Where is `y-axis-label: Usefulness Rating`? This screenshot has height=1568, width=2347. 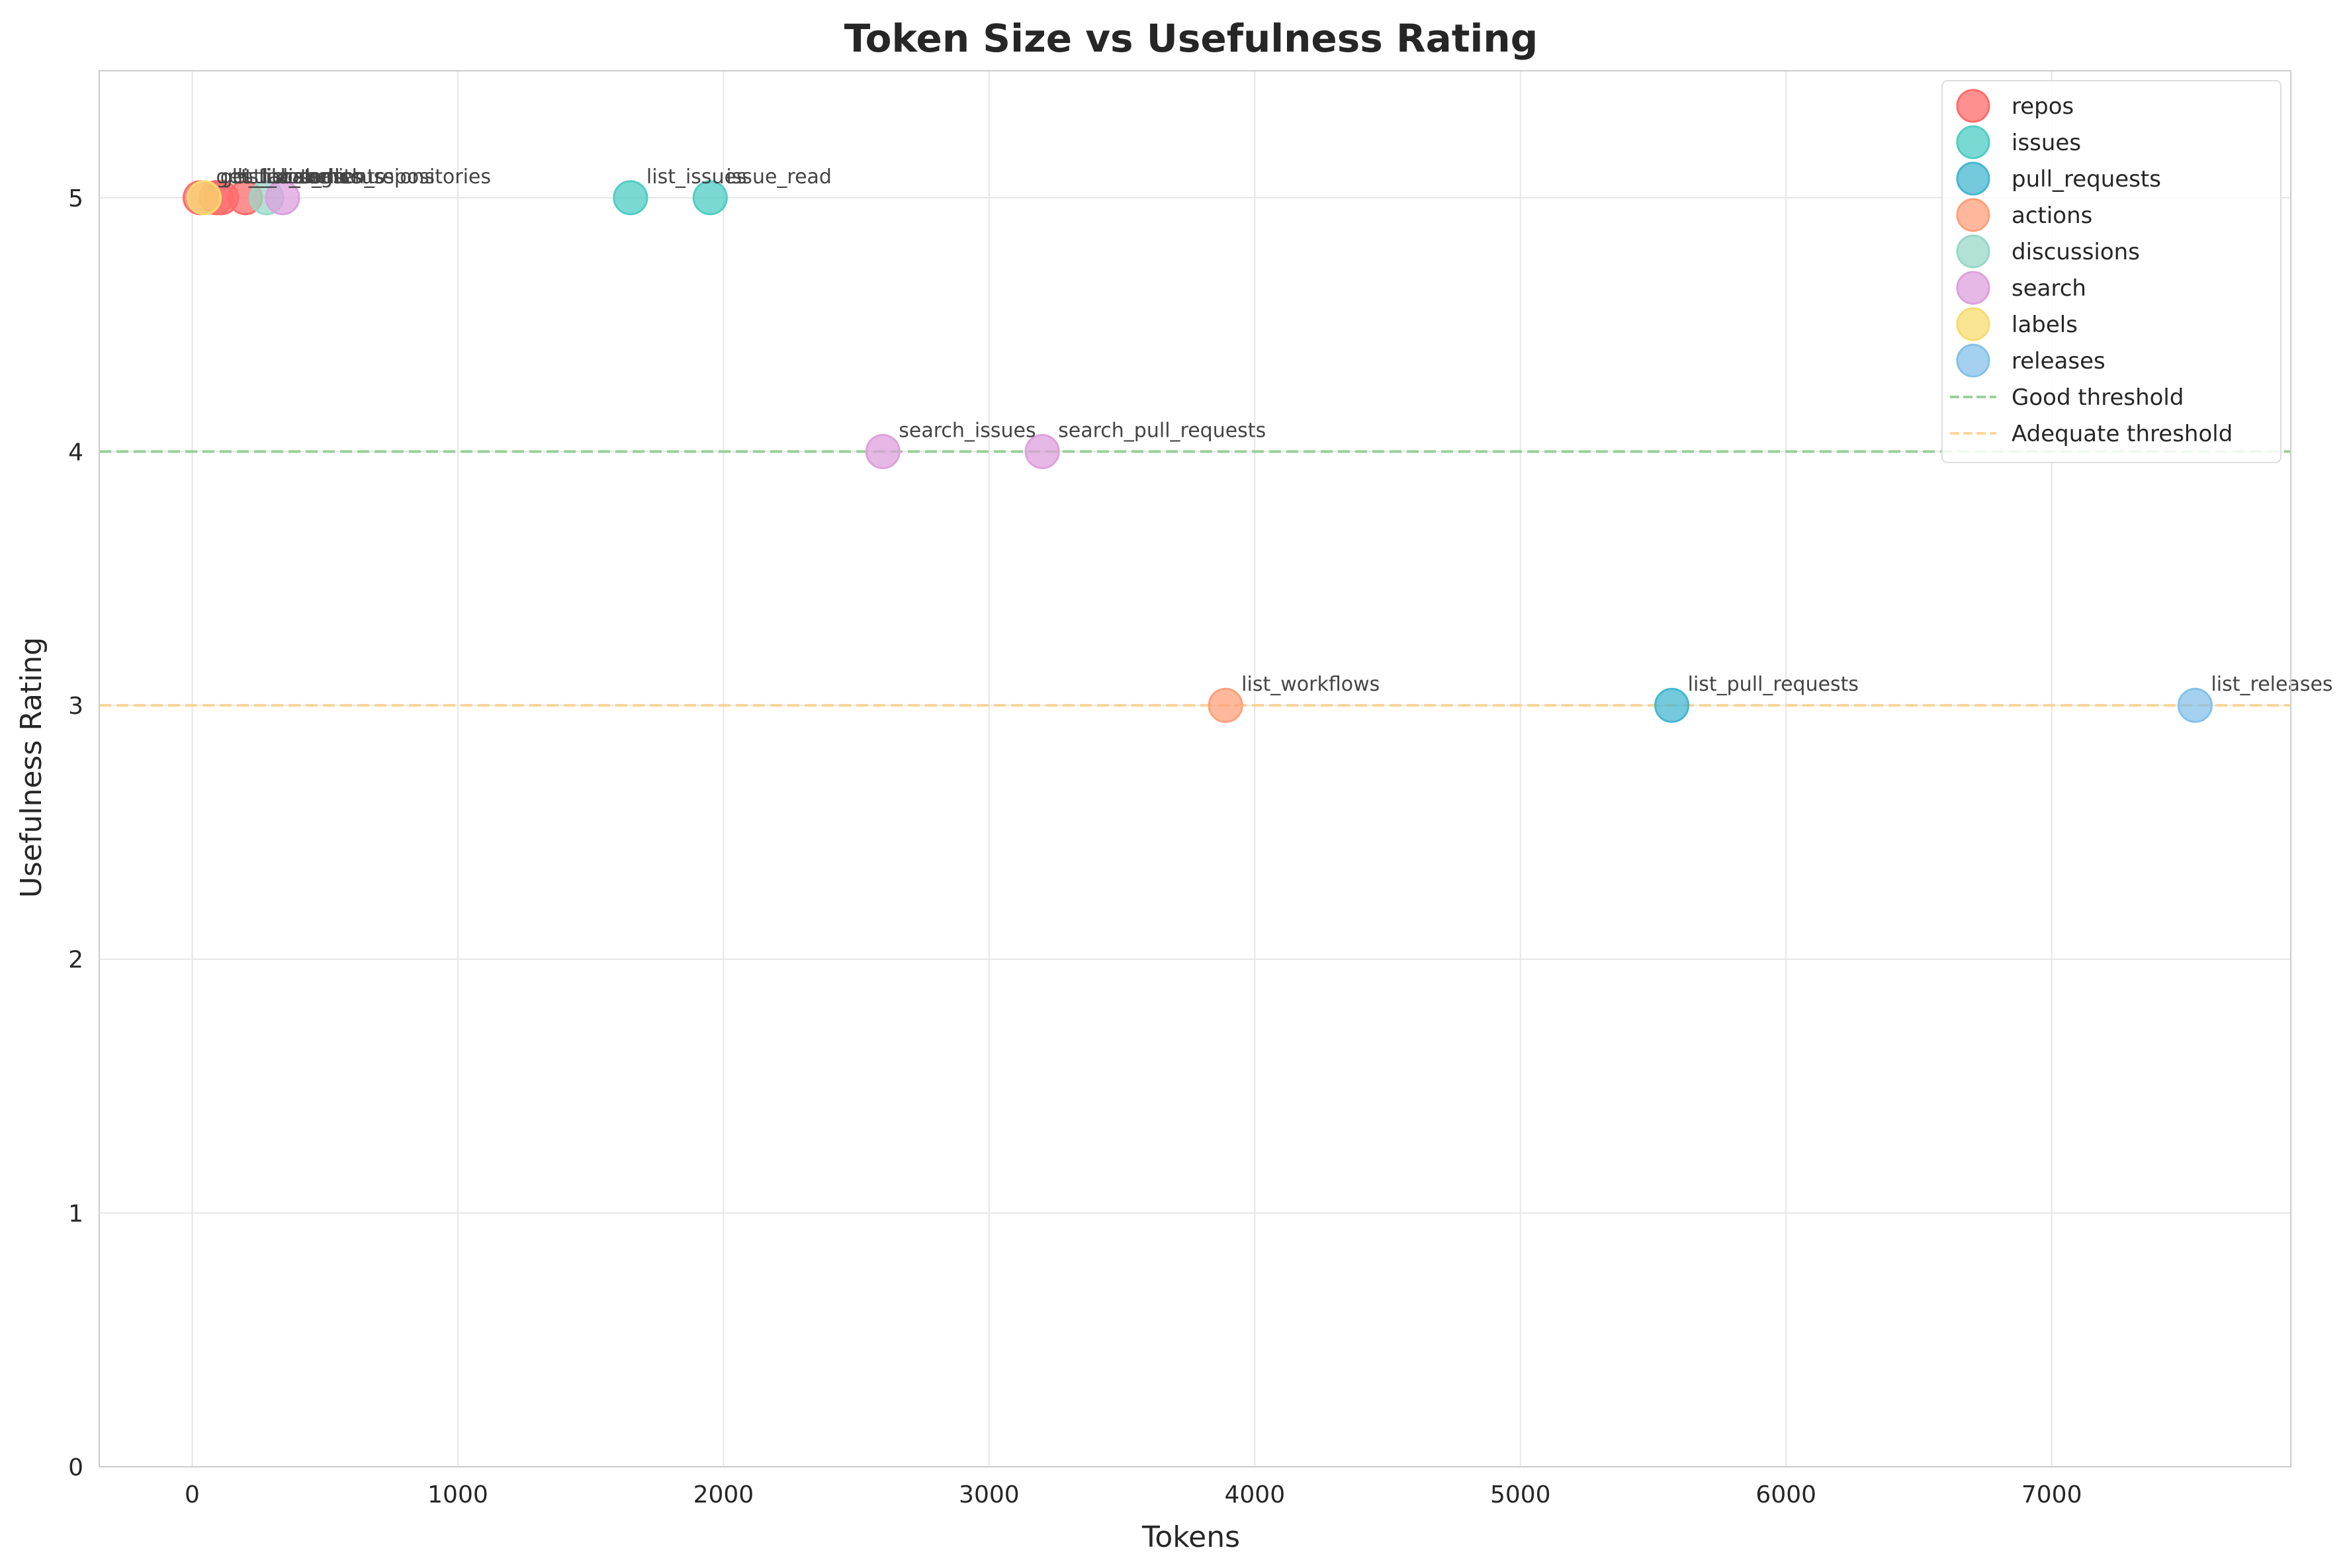 y-axis-label: Usefulness Rating is located at coordinates (31, 768).